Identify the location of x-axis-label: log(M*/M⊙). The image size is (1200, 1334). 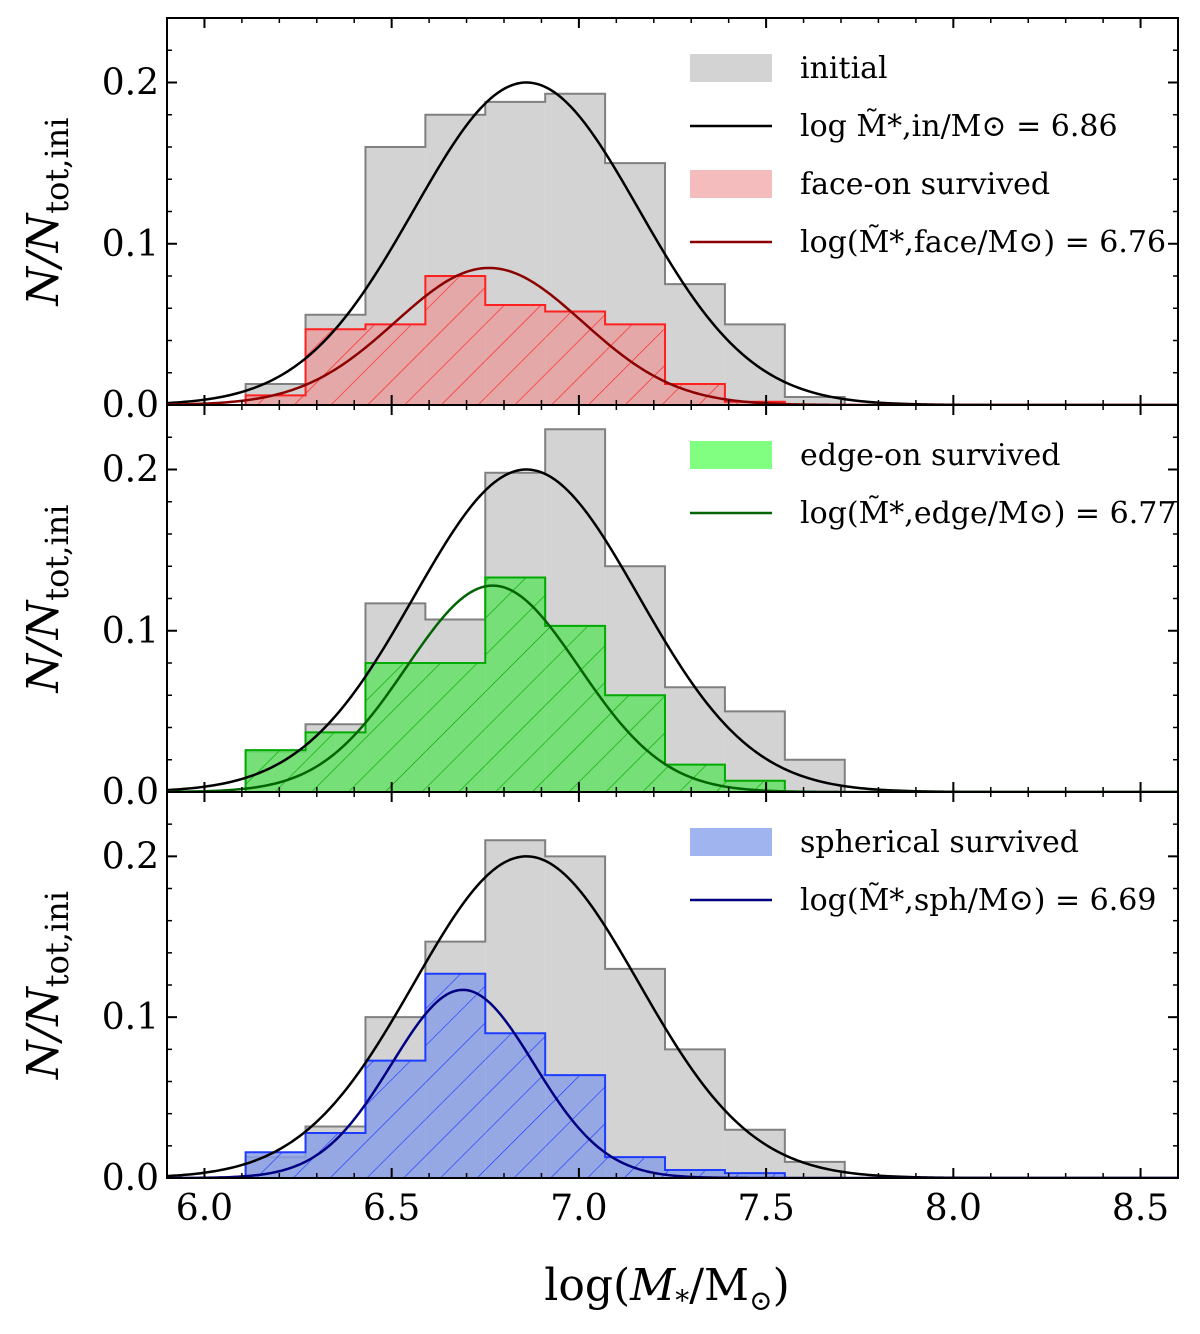
(667, 1288).